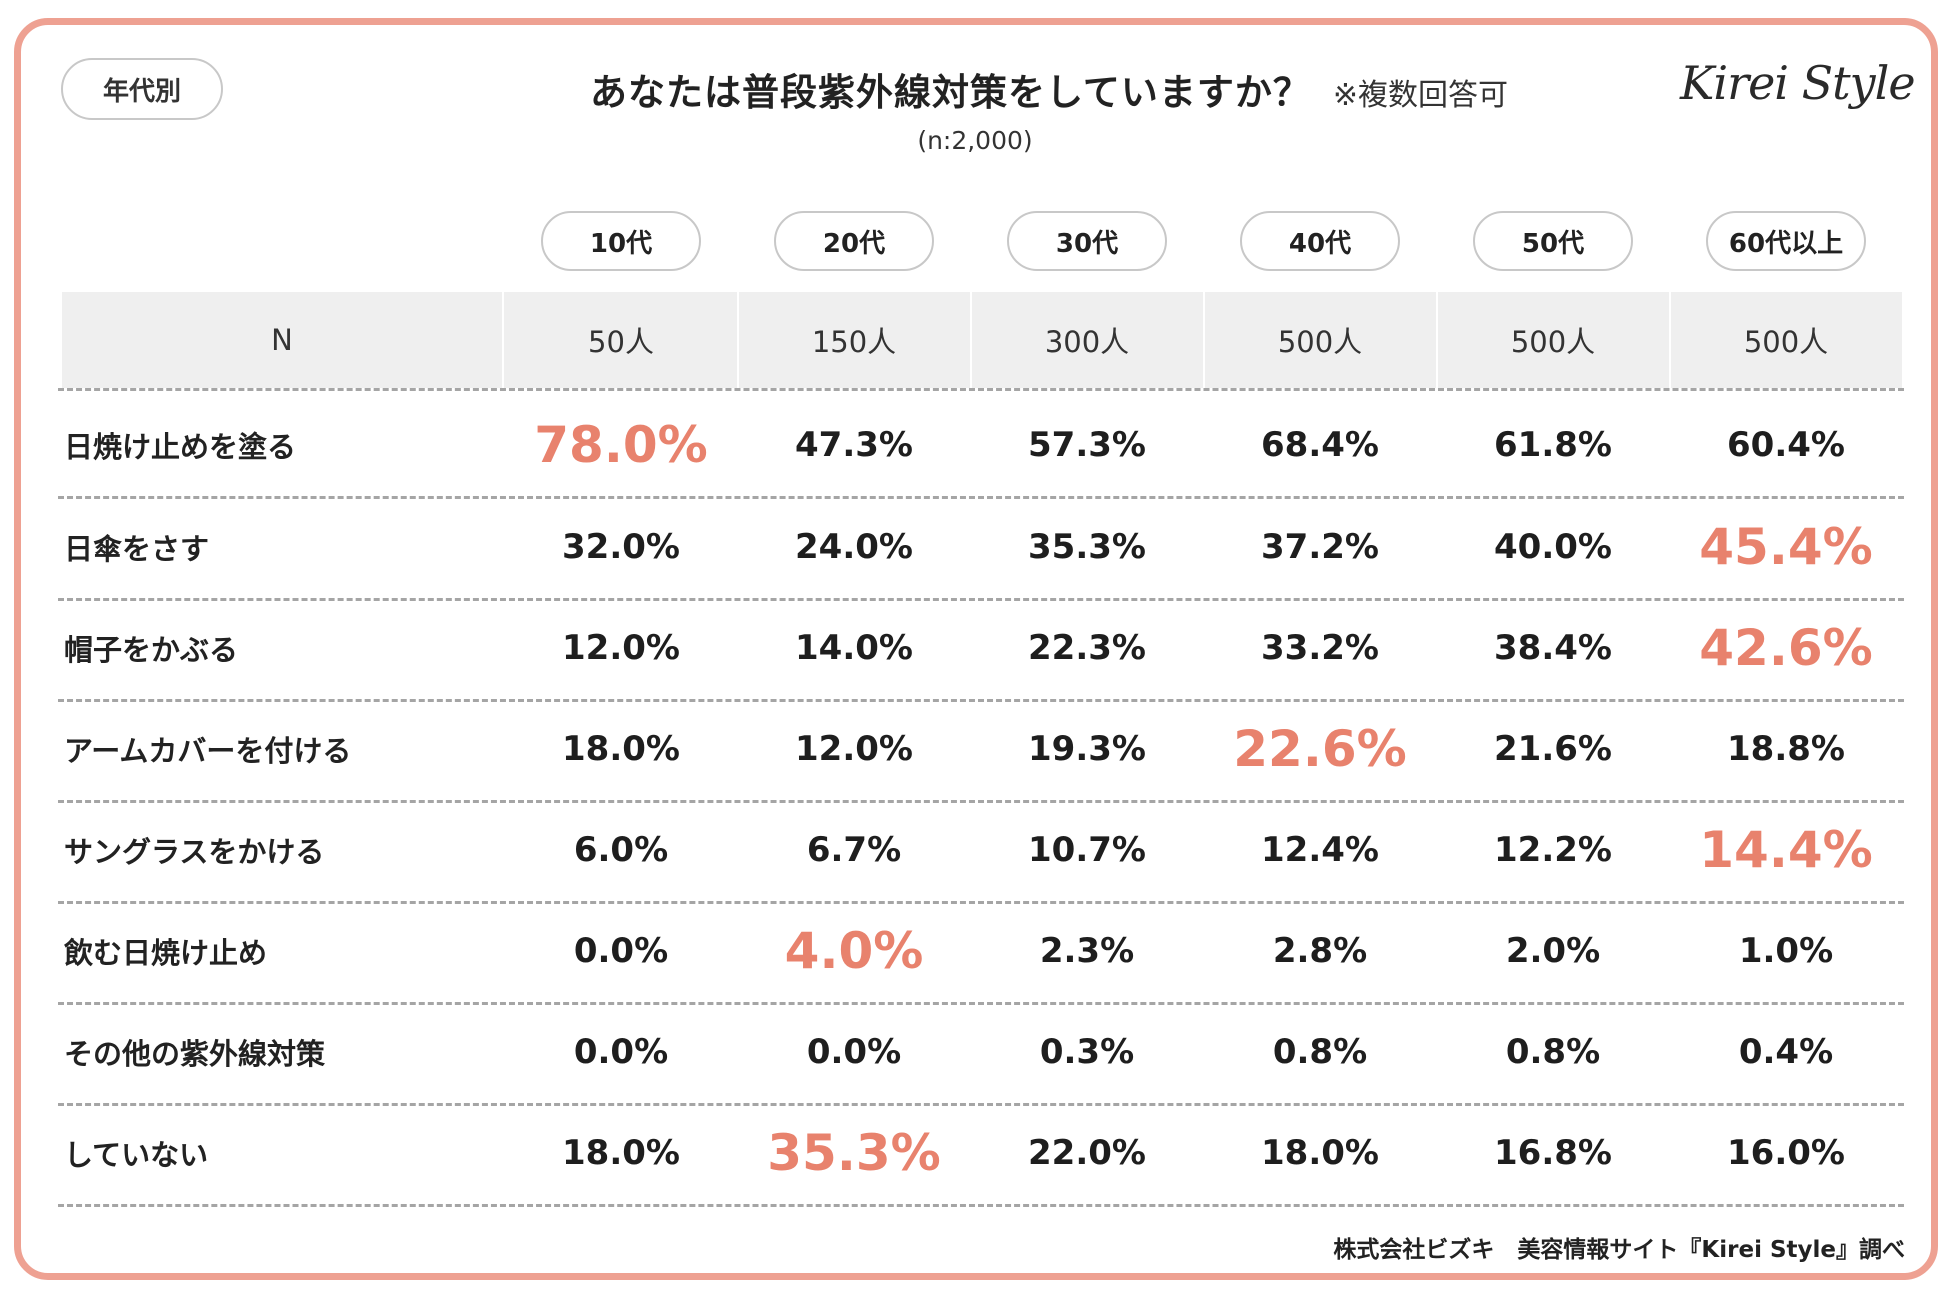  What do you see at coordinates (1553, 850) in the screenshot?
I see `value-cell: 12.2%` at bounding box center [1553, 850].